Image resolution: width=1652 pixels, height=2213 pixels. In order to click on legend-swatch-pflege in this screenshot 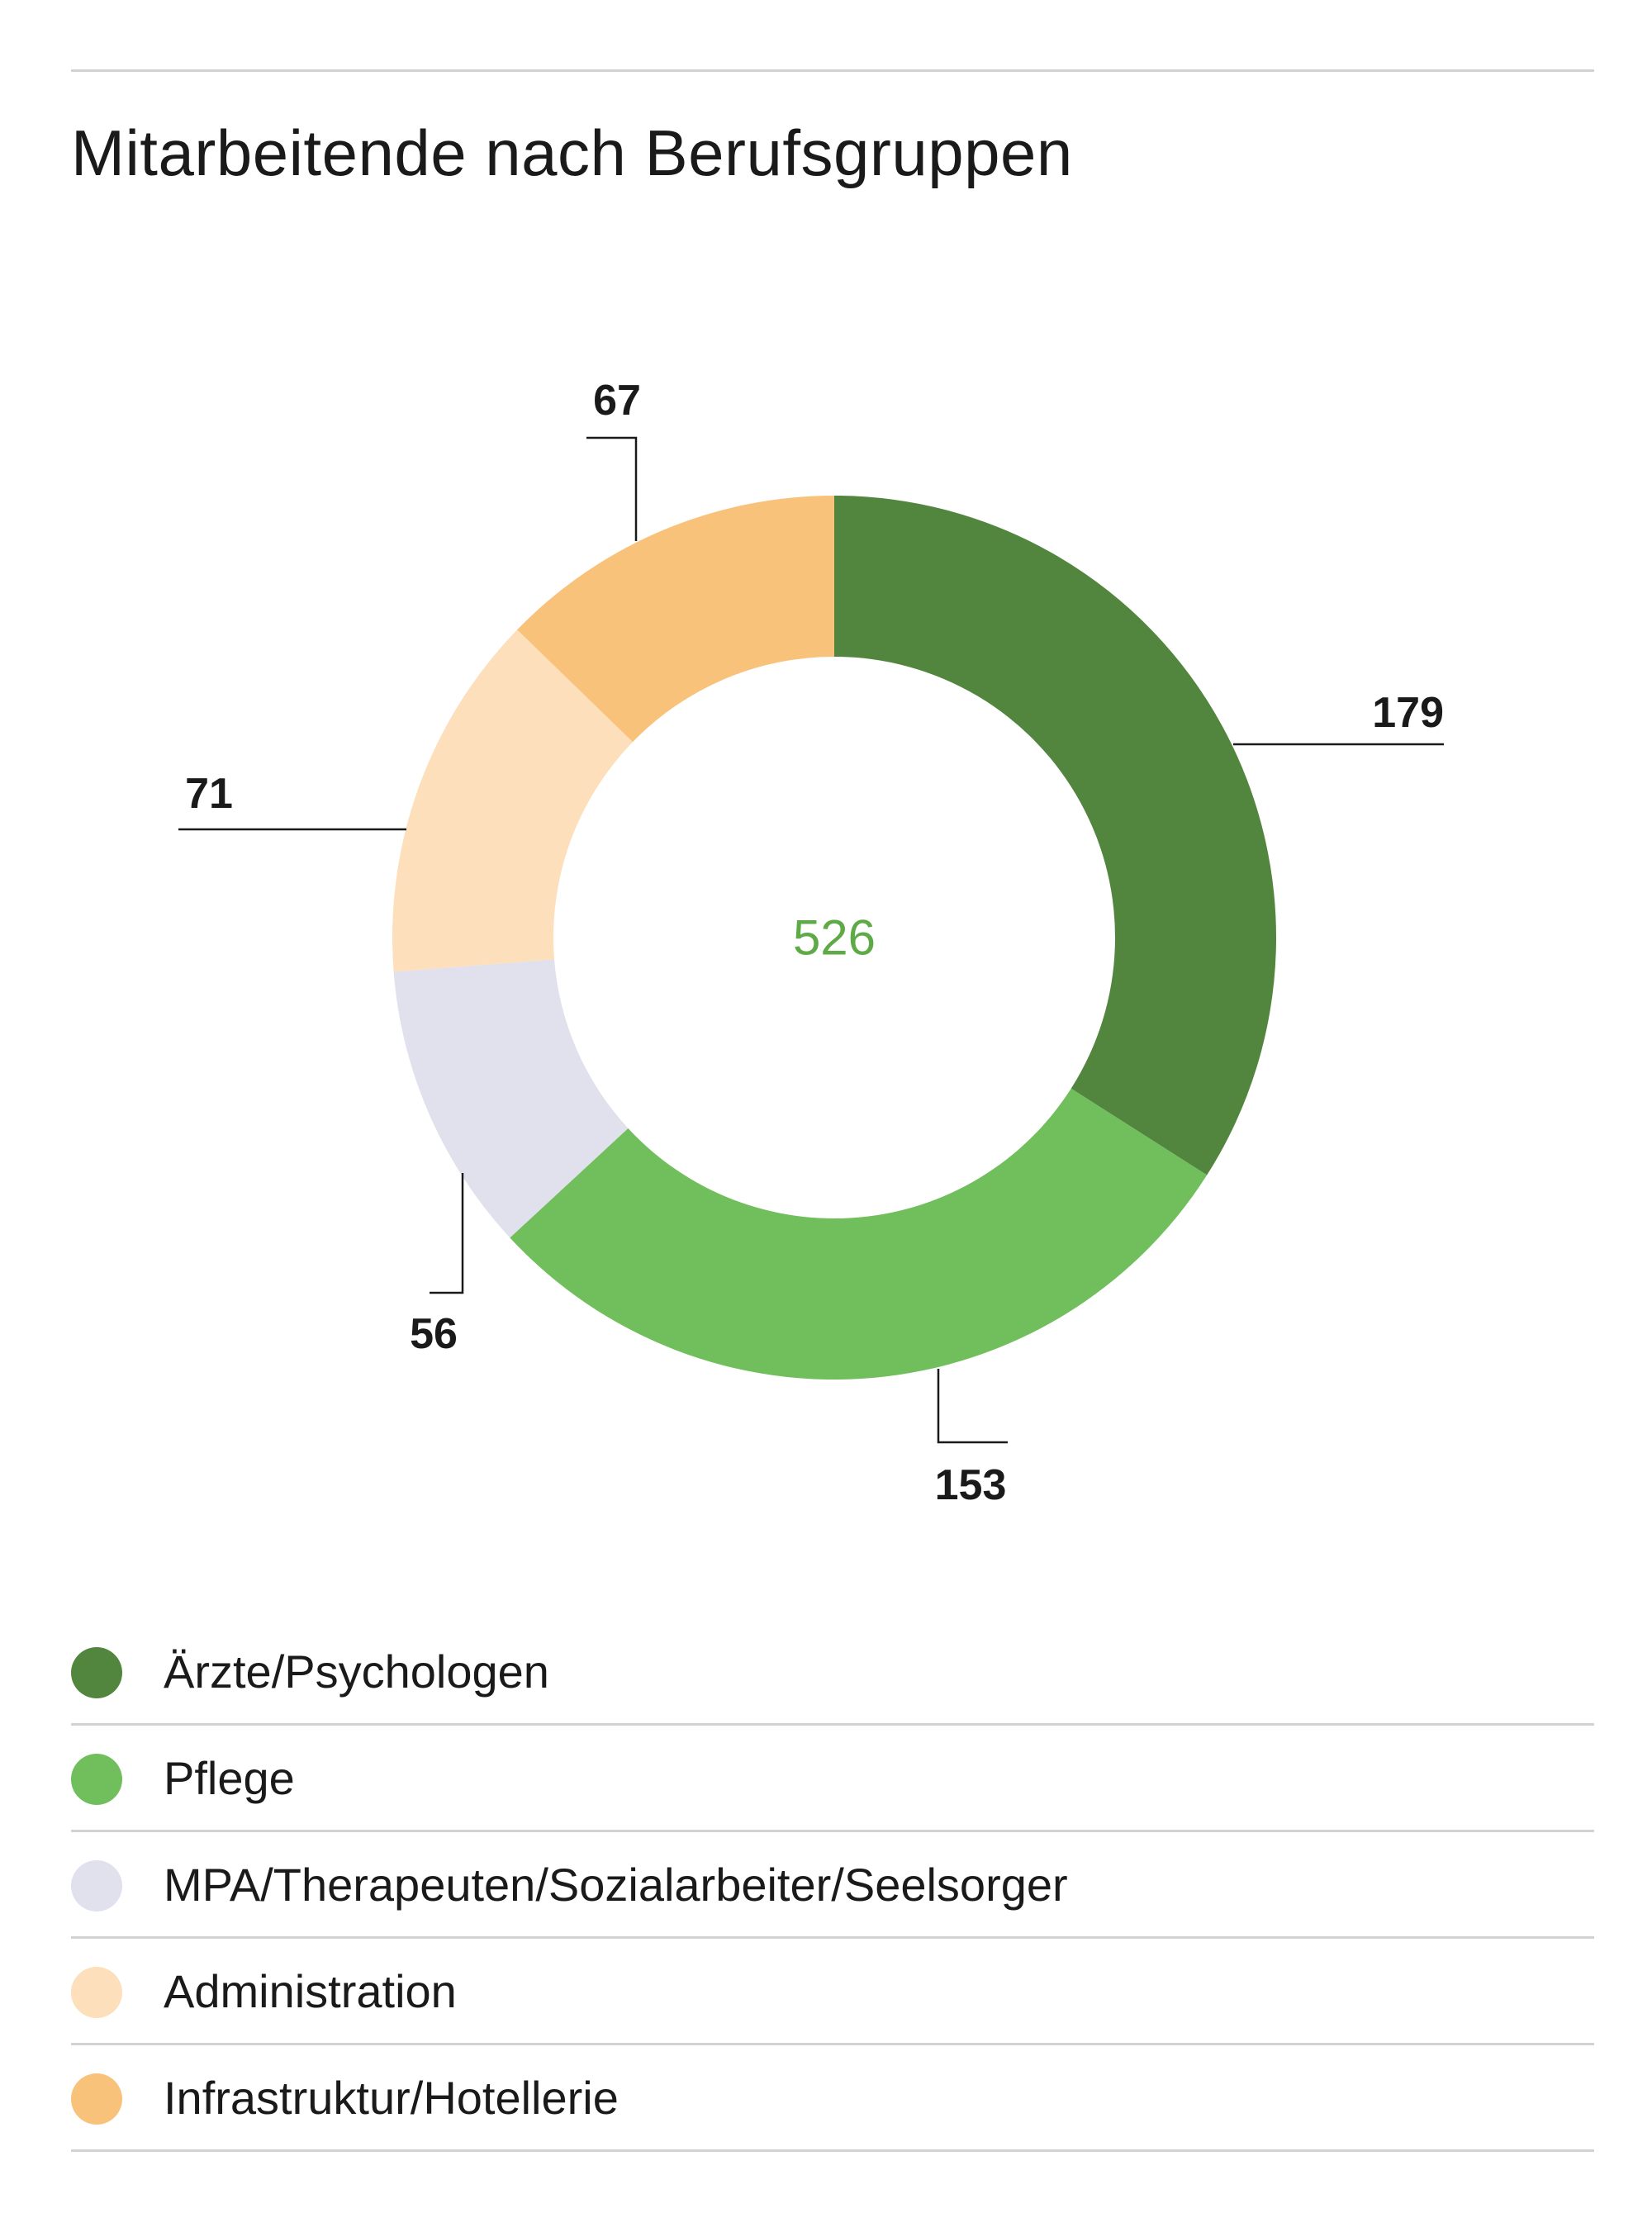, I will do `click(96, 1779)`.